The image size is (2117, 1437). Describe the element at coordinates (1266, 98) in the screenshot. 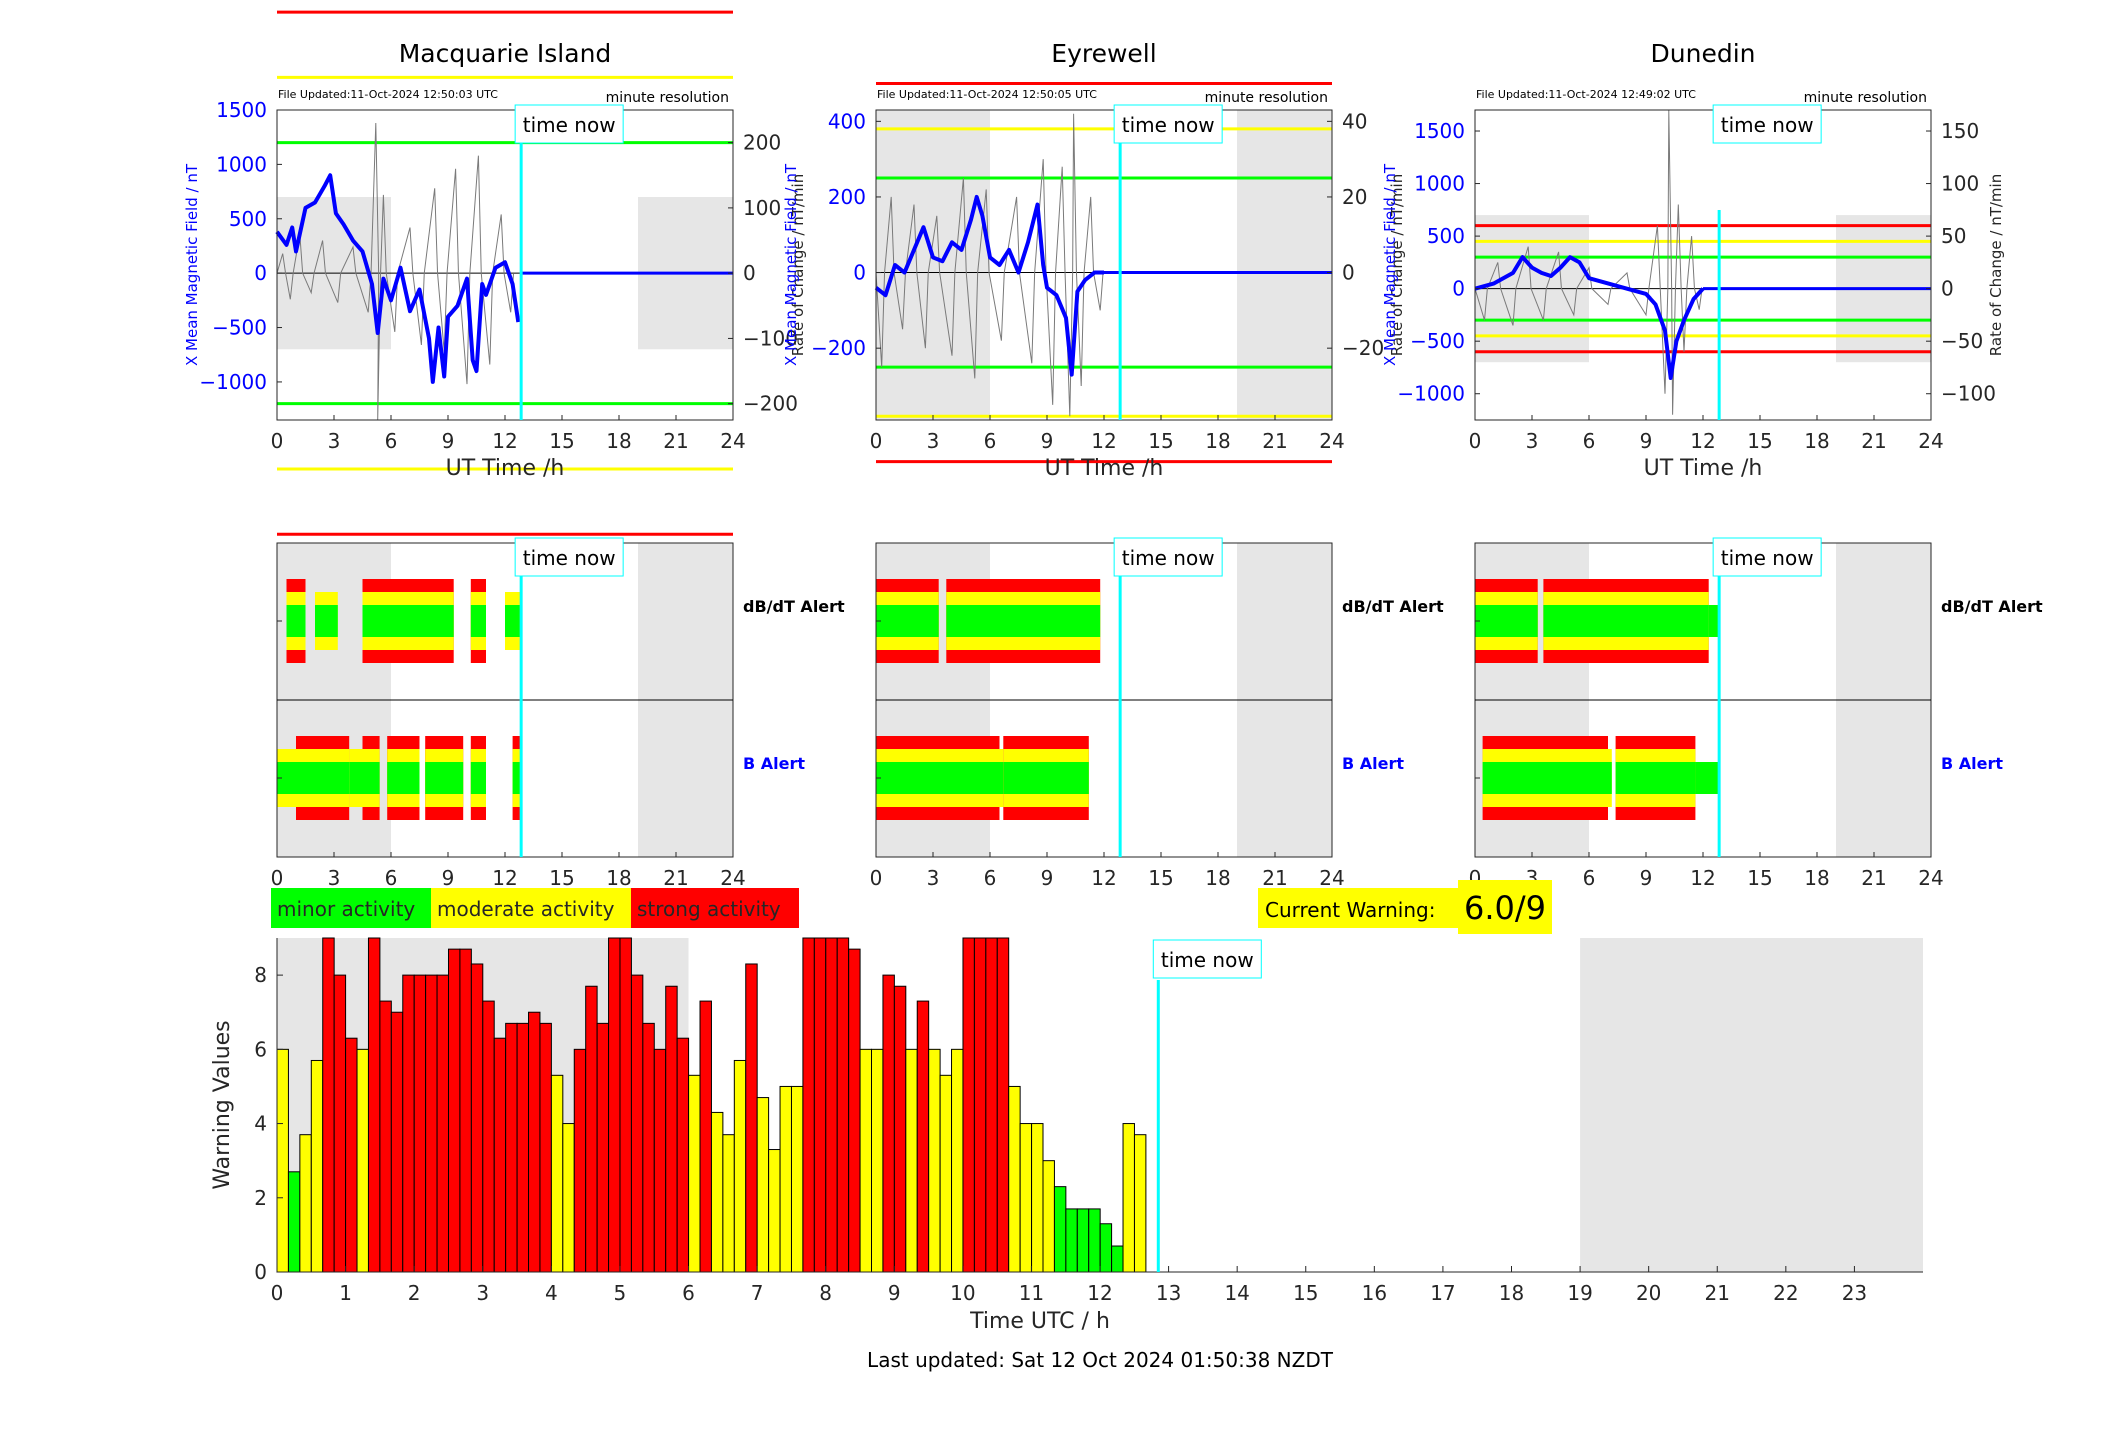

I see `resolution-label: minute resolution` at that location.